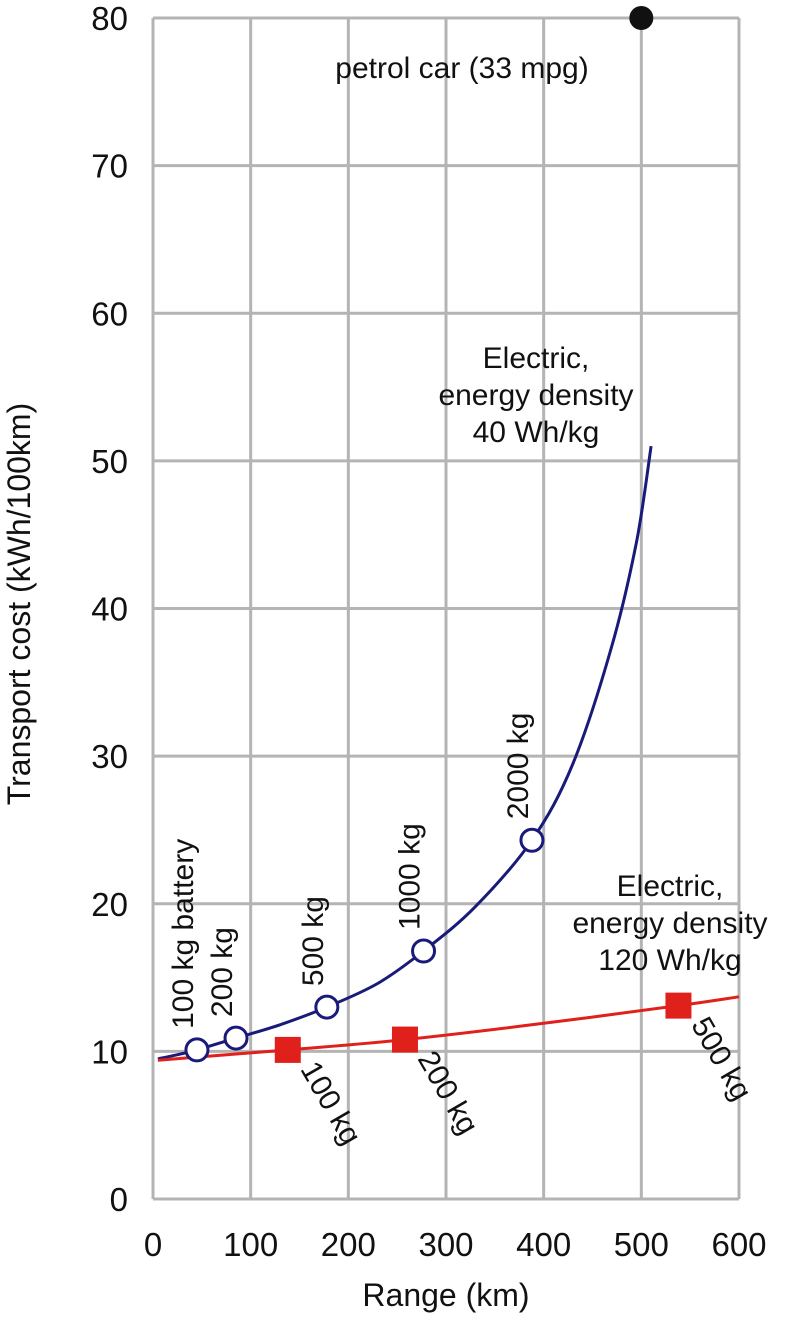 This screenshot has height=1318, width=800. What do you see at coordinates (721, 1059) in the screenshot?
I see `series-120-point-label-2: 500 kg` at bounding box center [721, 1059].